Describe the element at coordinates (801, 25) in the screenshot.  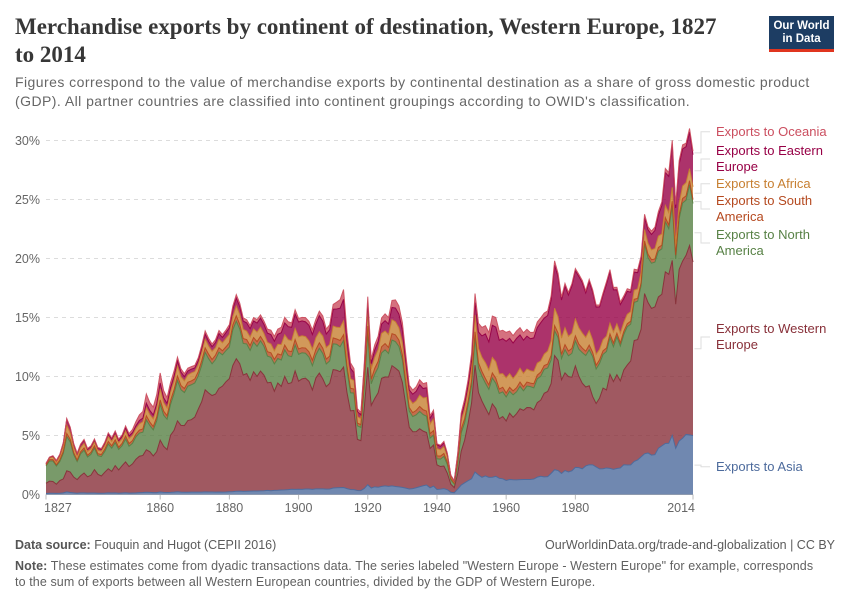
I see `owid-logo-line1: Our World` at that location.